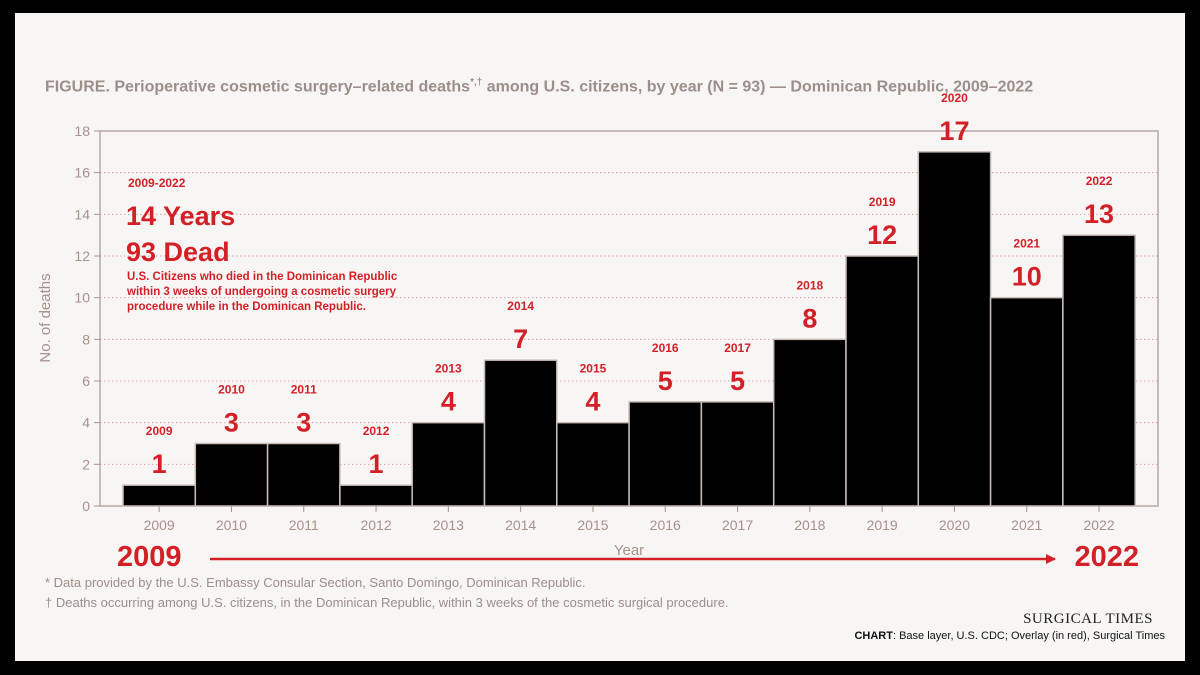 Image resolution: width=1200 pixels, height=675 pixels. I want to click on y-tick-label: 0, so click(86, 506).